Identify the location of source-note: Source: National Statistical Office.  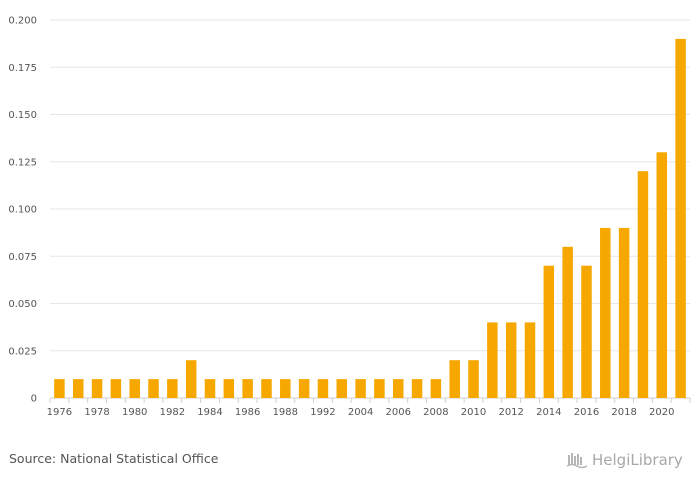
(114, 458).